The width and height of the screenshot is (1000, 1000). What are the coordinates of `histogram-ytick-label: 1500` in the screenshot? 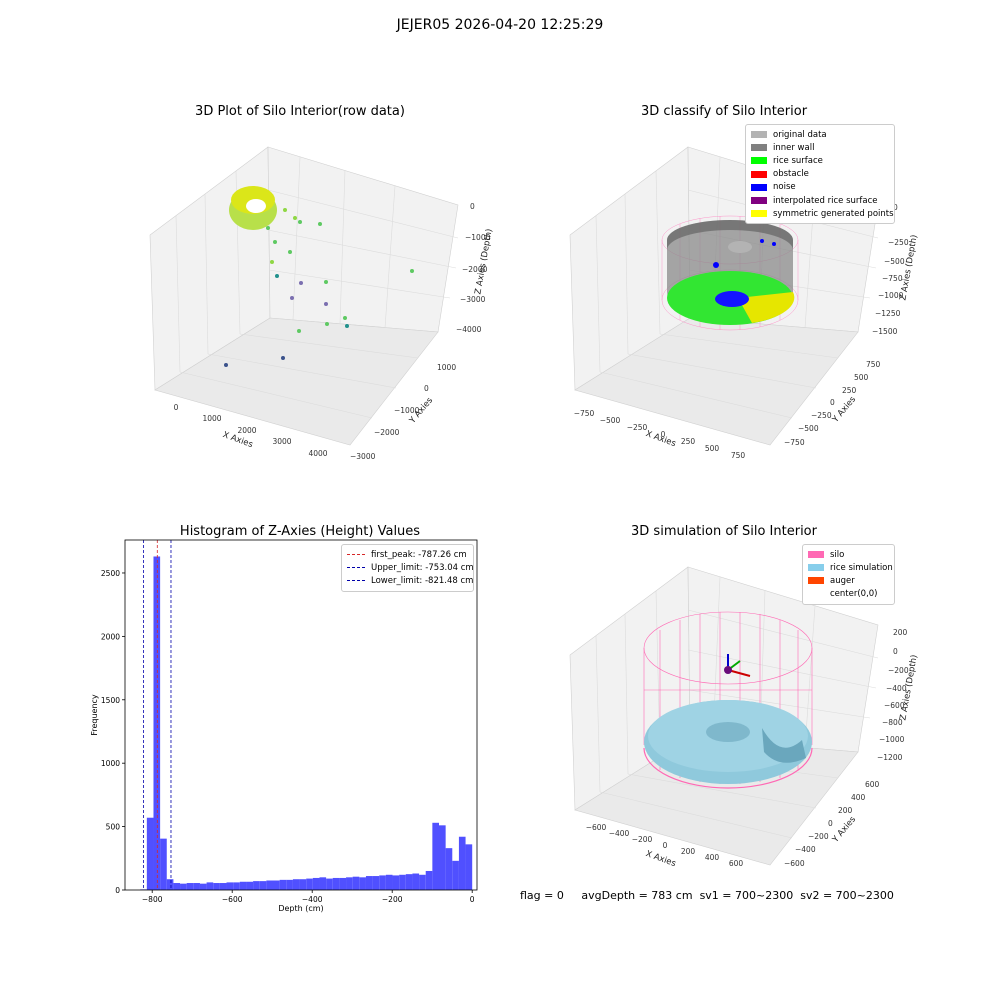 It's located at (110, 700).